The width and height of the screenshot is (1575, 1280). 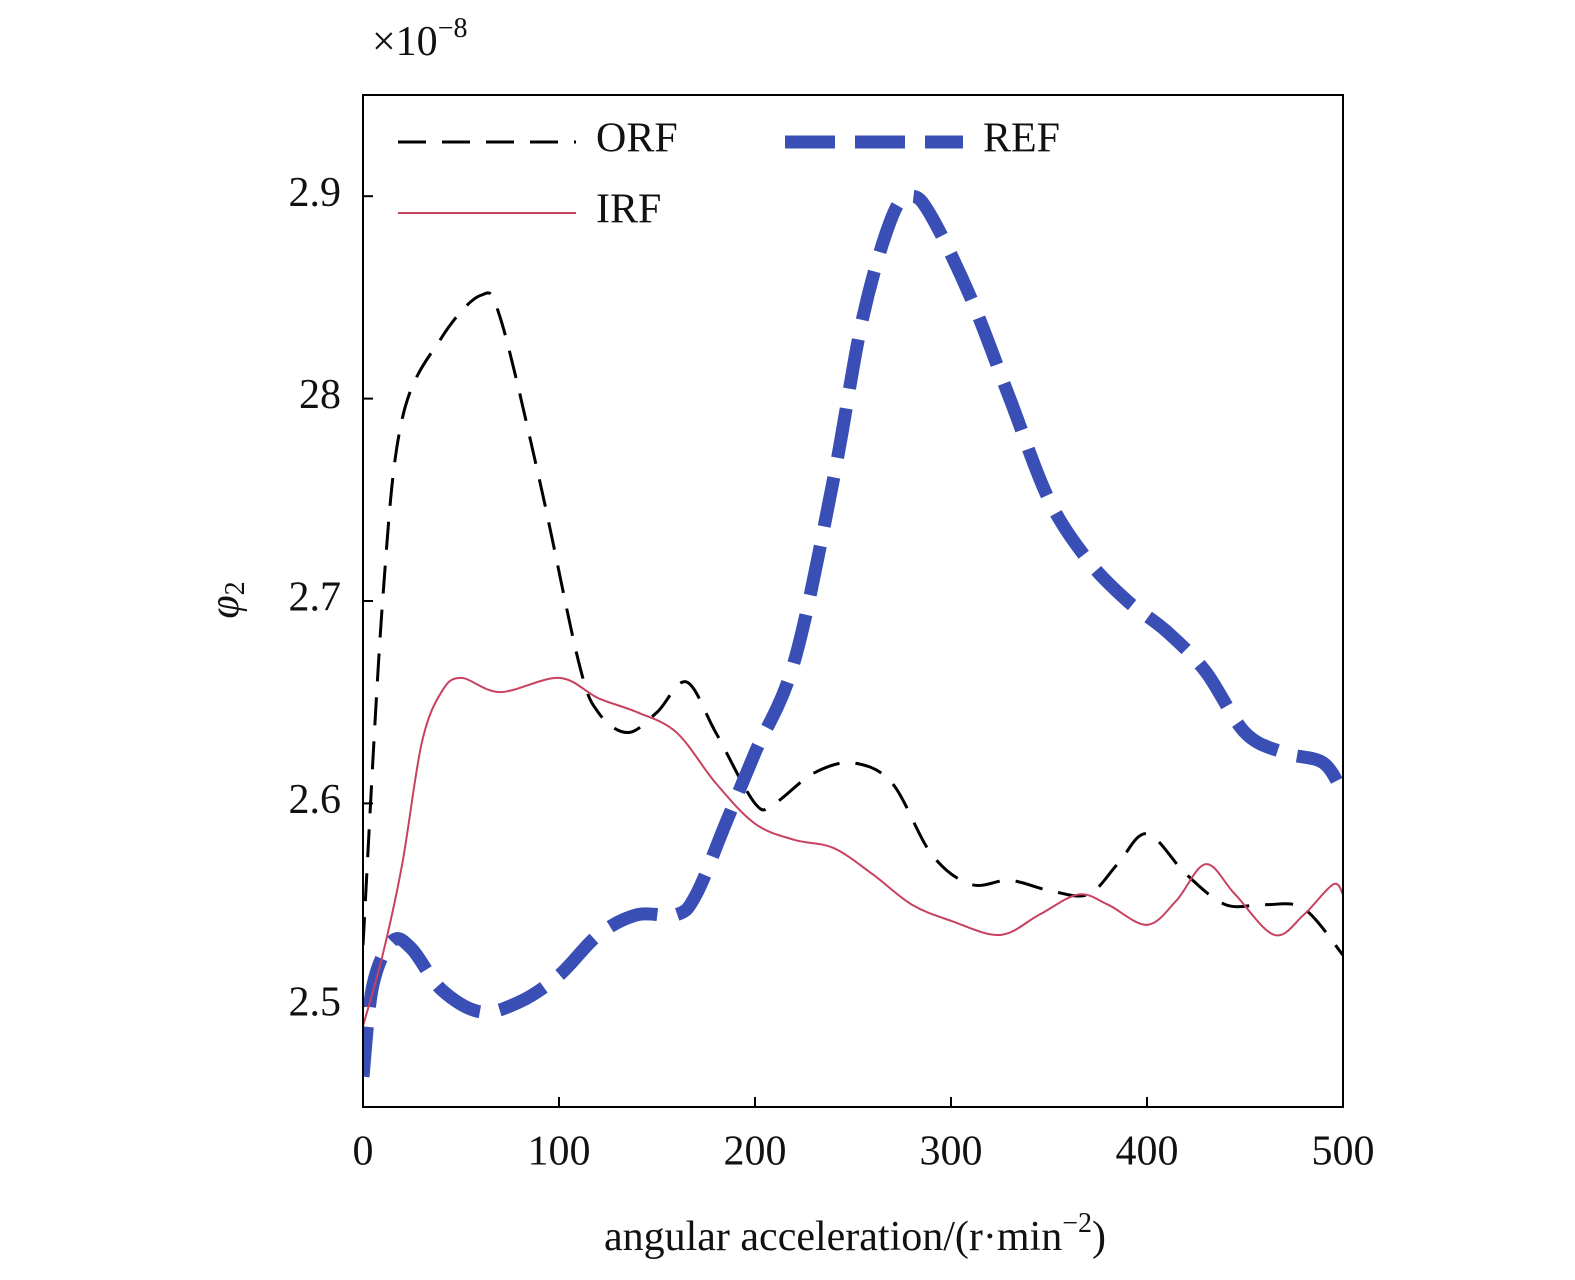 I want to click on x-tick-label: 100, so click(x=559, y=1152).